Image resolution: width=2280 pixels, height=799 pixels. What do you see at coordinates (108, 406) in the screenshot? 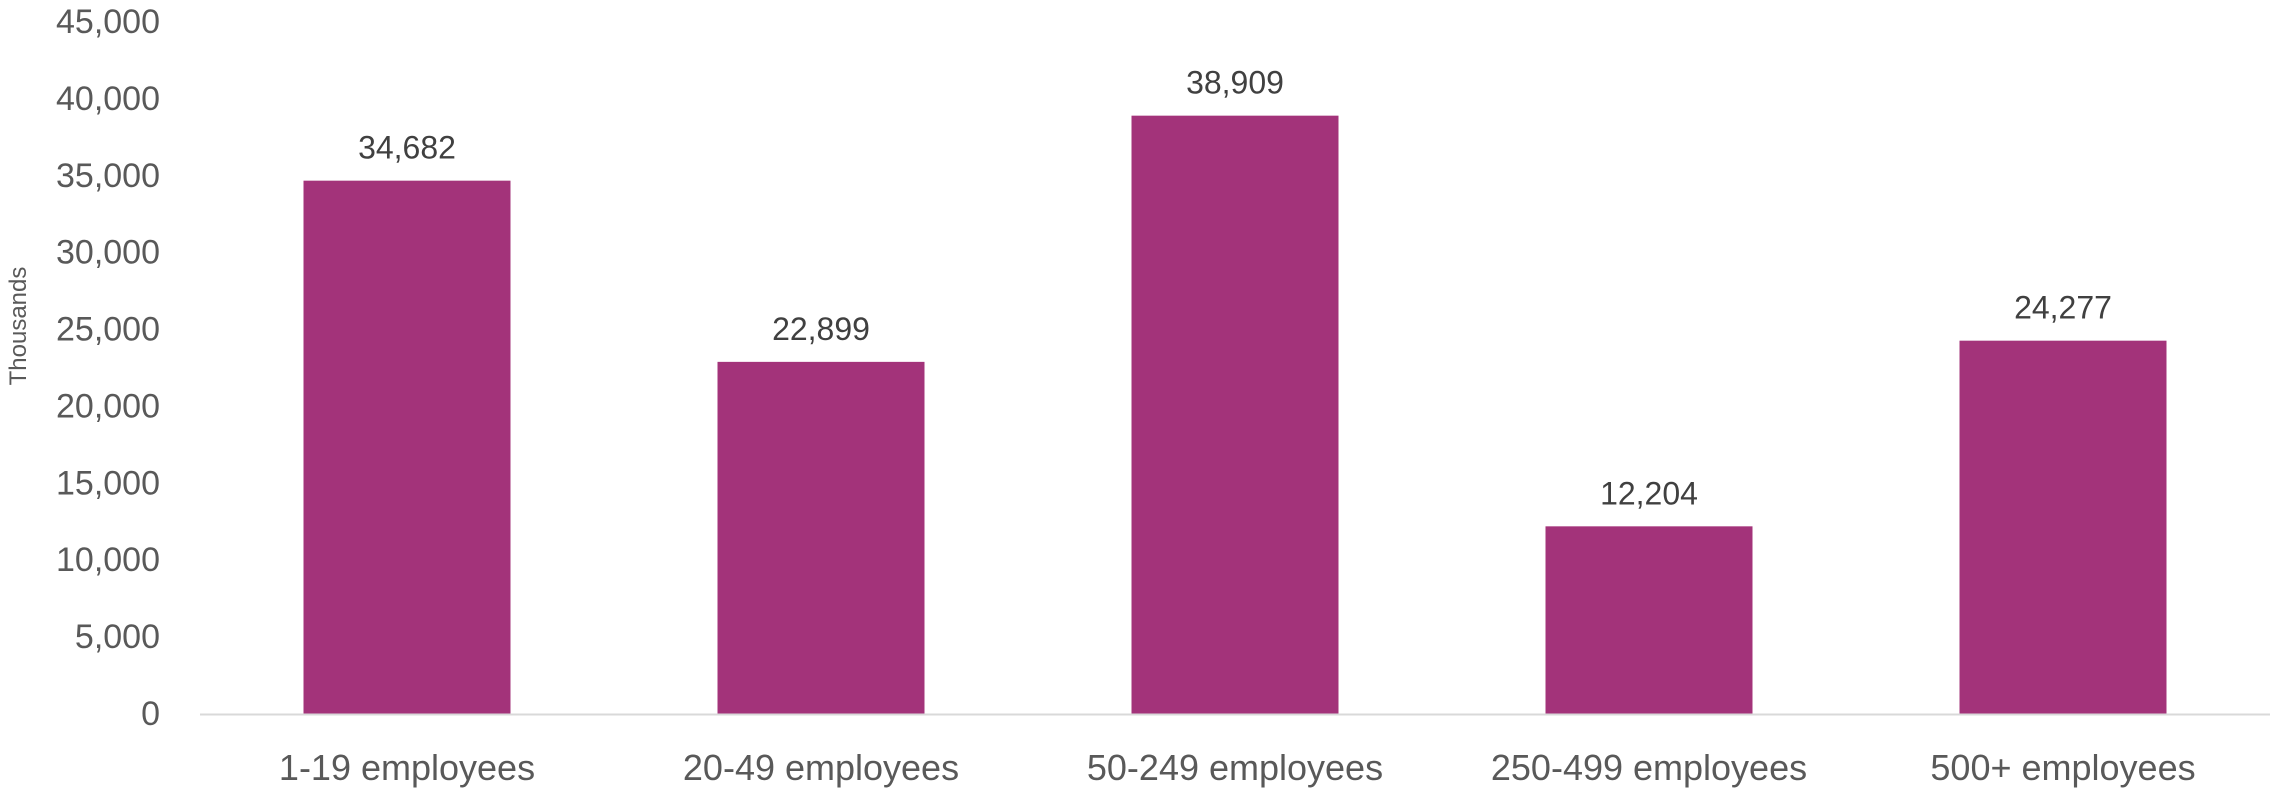
I see `y-tick-label: 20,000` at bounding box center [108, 406].